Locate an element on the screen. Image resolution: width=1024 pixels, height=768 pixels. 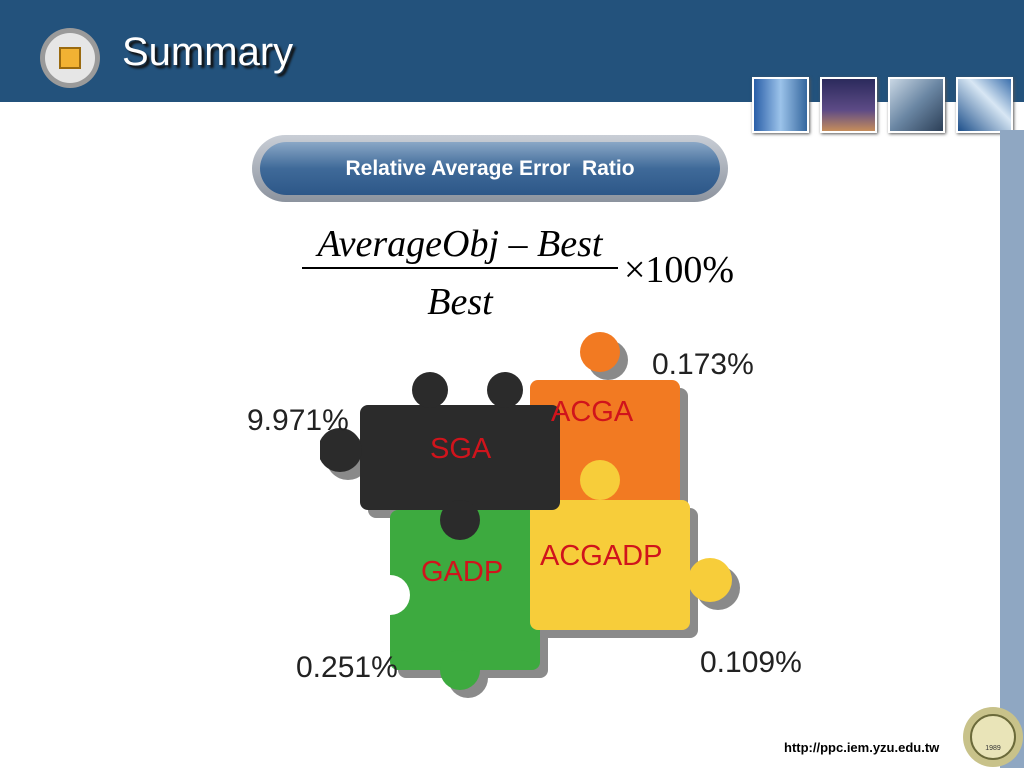
piece-acgadp is located at coordinates (631, 545).